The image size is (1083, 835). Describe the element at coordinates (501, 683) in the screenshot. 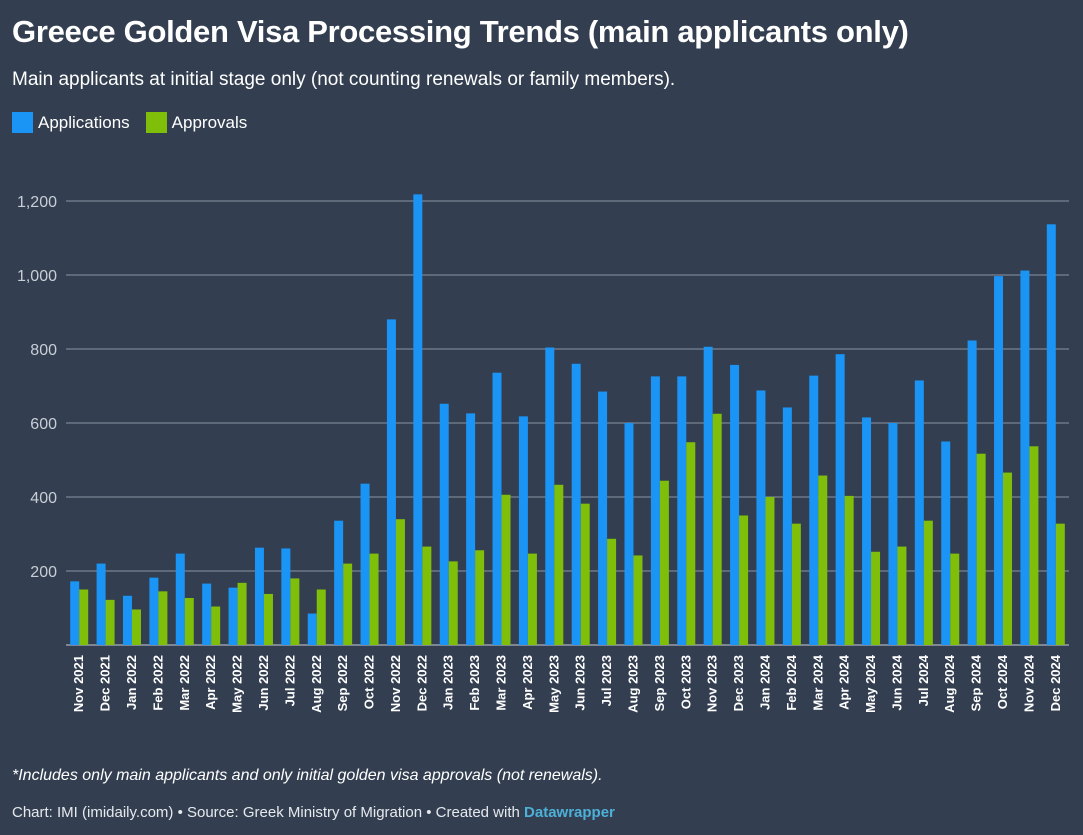

I see `x-tick-label: Mar 2023` at that location.